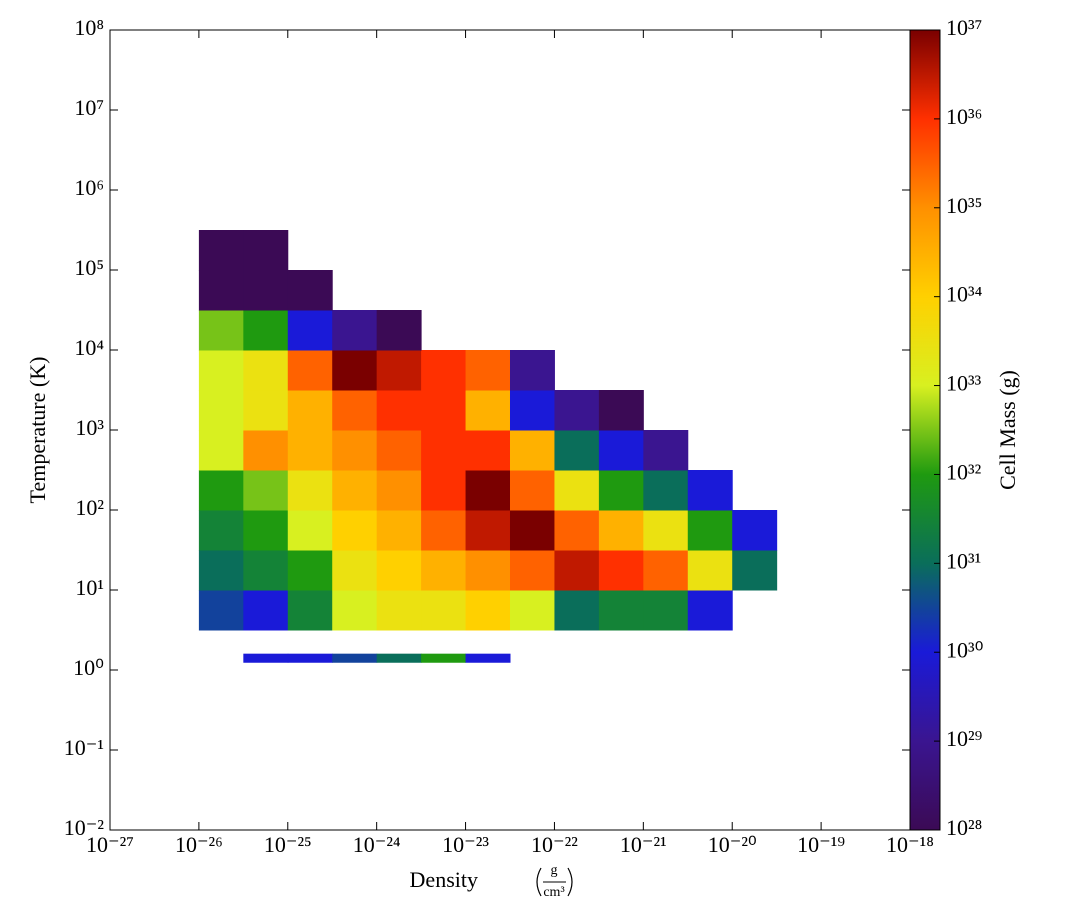 The width and height of the screenshot is (1075, 920). Describe the element at coordinates (964, 294) in the screenshot. I see `colorbar-tick-label: 10³⁴` at that location.